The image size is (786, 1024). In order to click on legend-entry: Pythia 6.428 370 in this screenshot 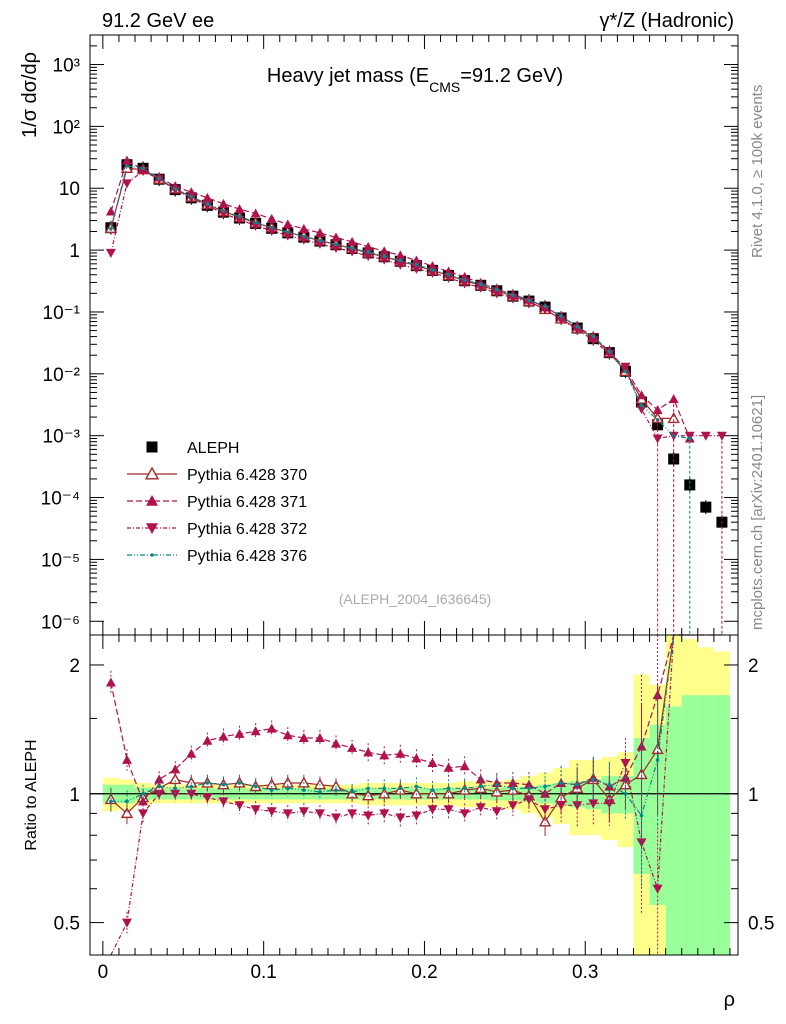, I will do `click(217, 475)`.